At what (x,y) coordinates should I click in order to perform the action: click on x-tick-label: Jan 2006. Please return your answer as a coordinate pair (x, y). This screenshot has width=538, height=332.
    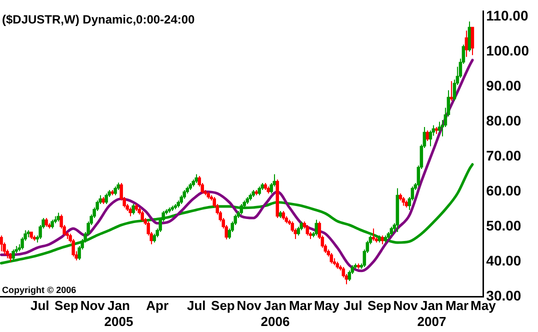
    Looking at the image, I should click on (275, 313).